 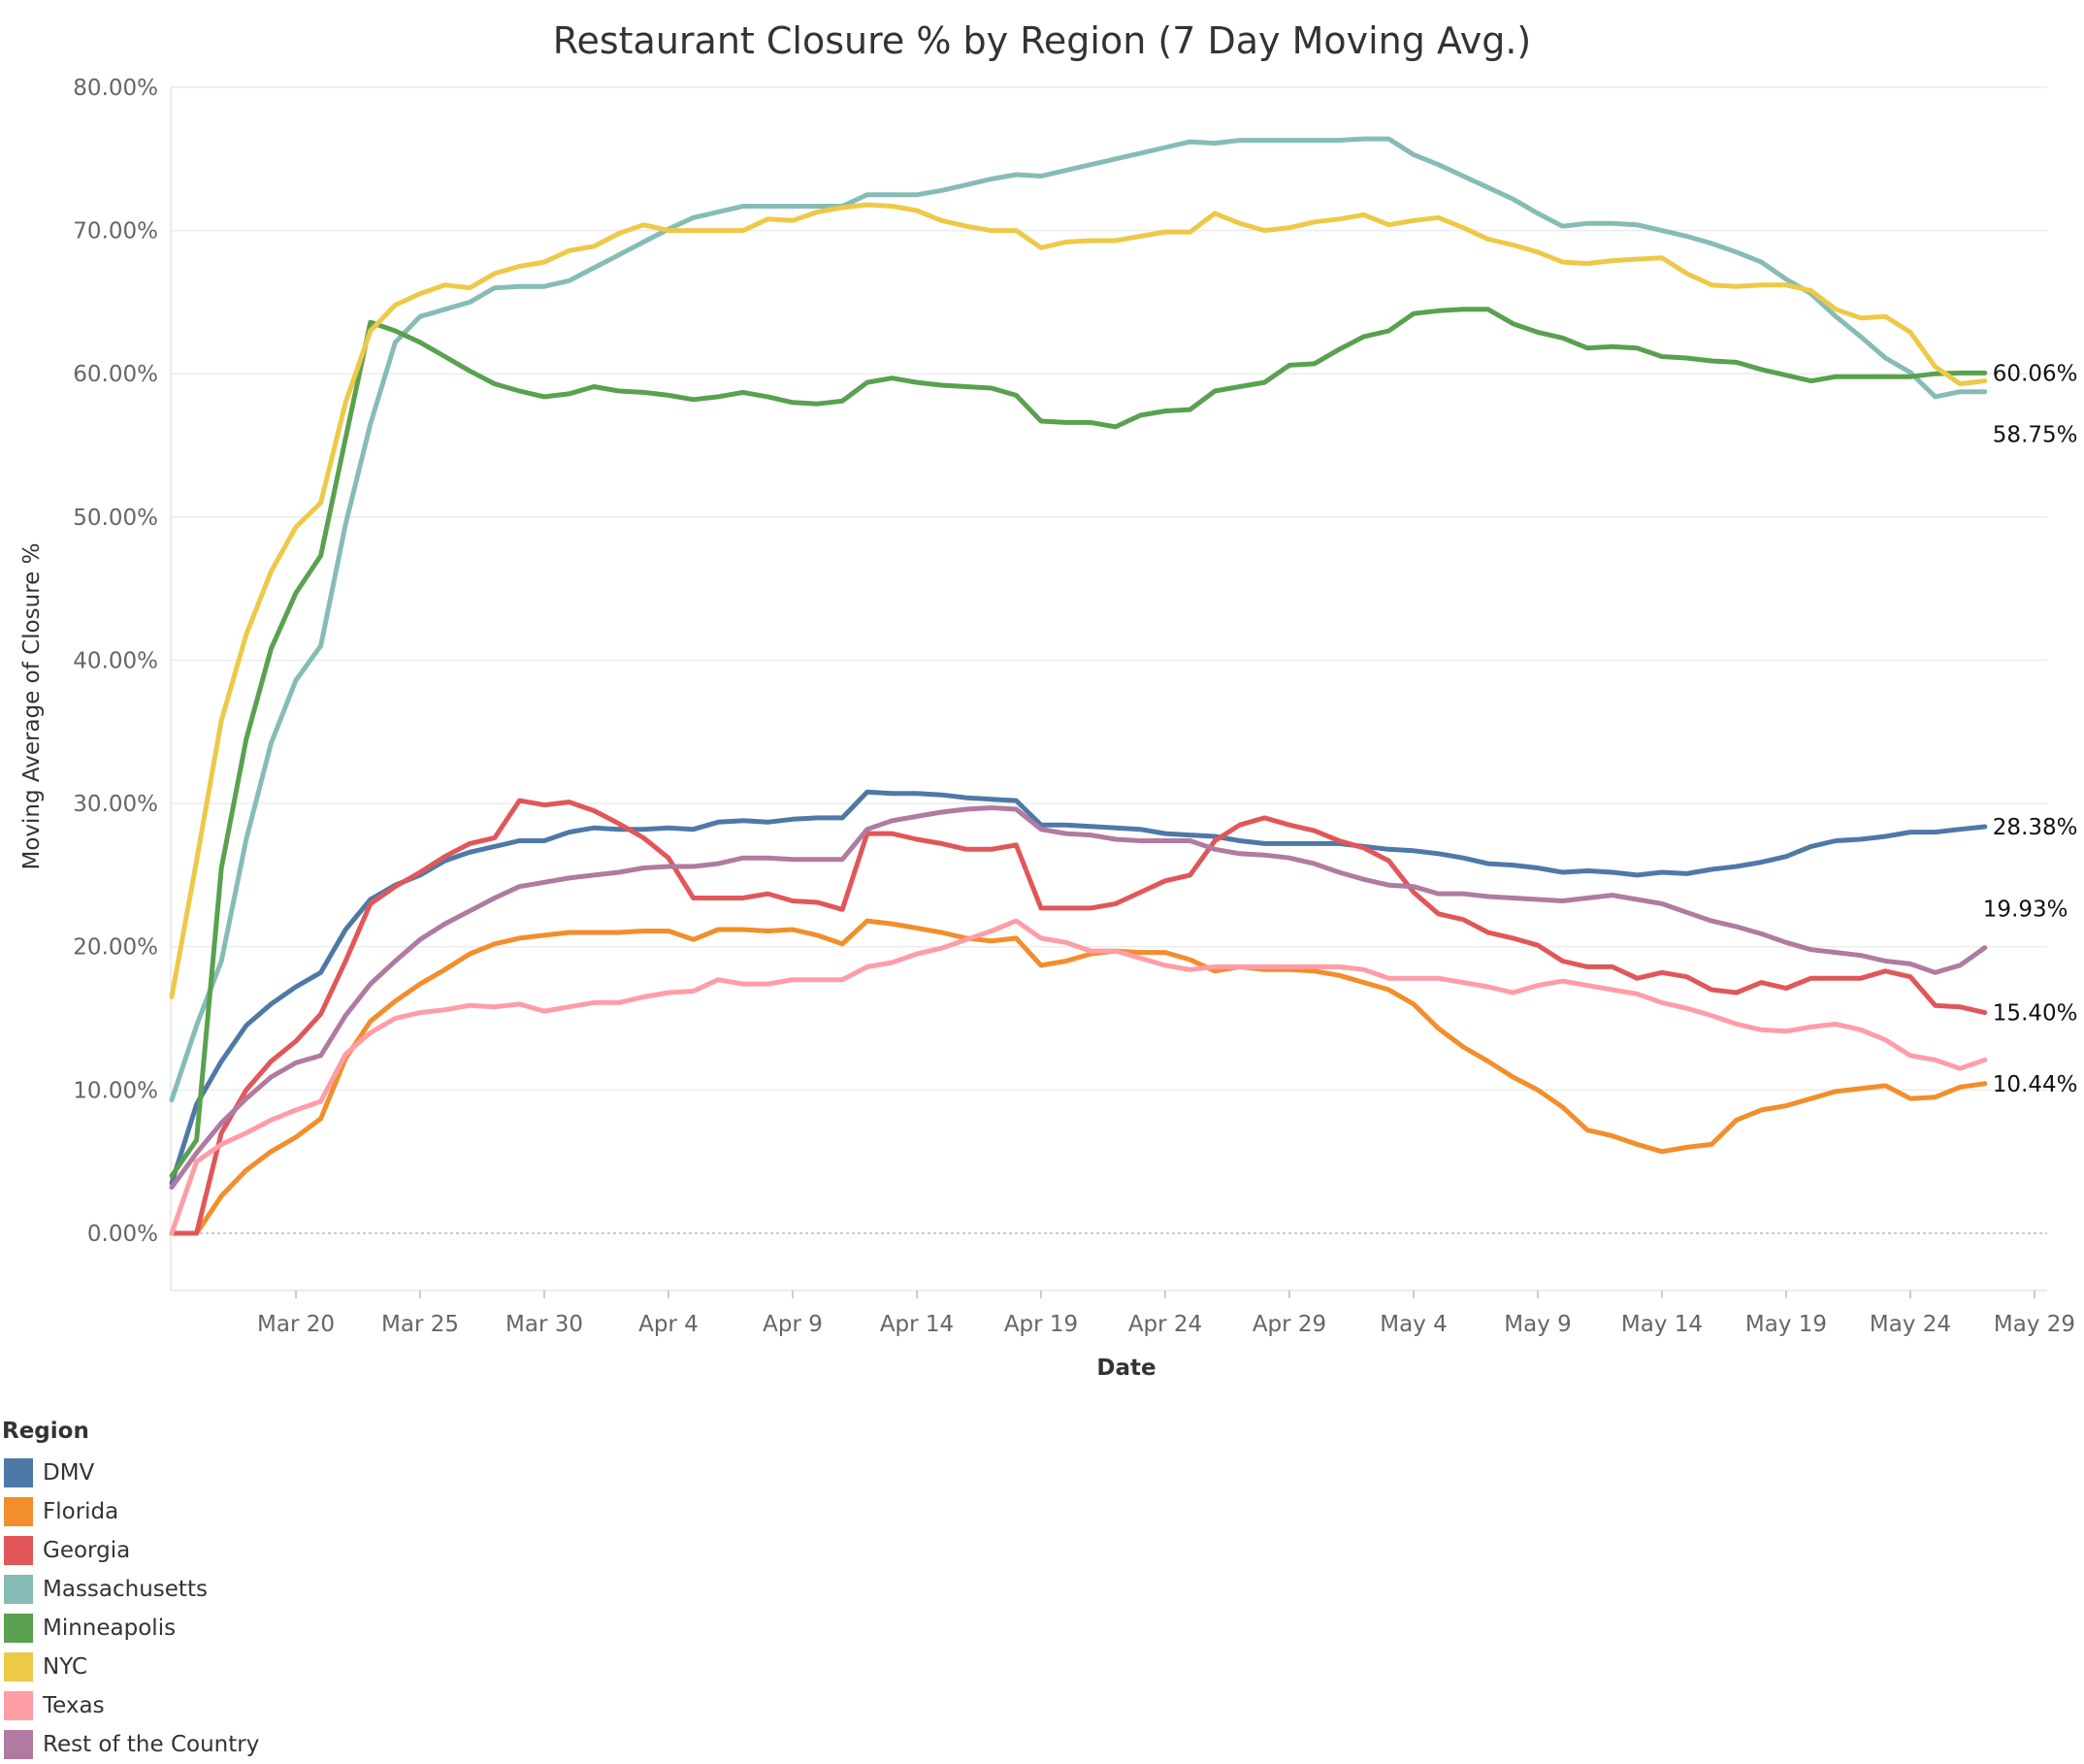 I want to click on x-tick-label: Apr 19, so click(x=1041, y=1324).